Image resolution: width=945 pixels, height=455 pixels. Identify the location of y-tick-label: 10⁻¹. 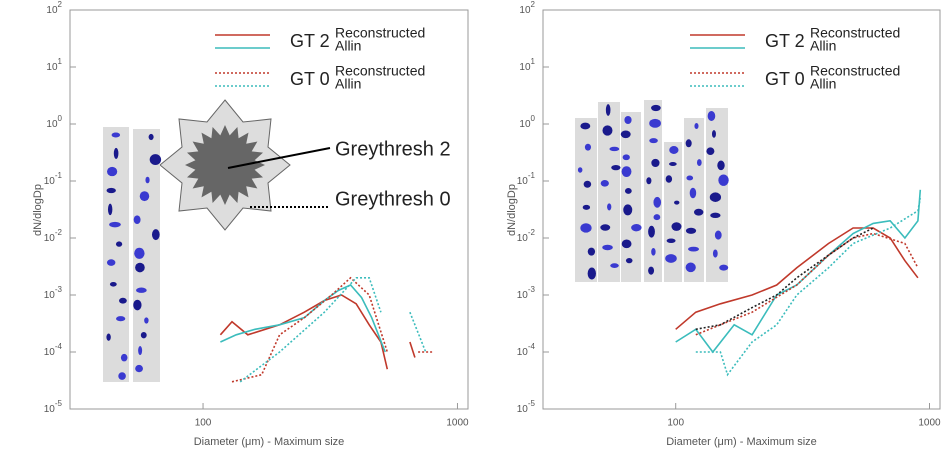
(53, 179).